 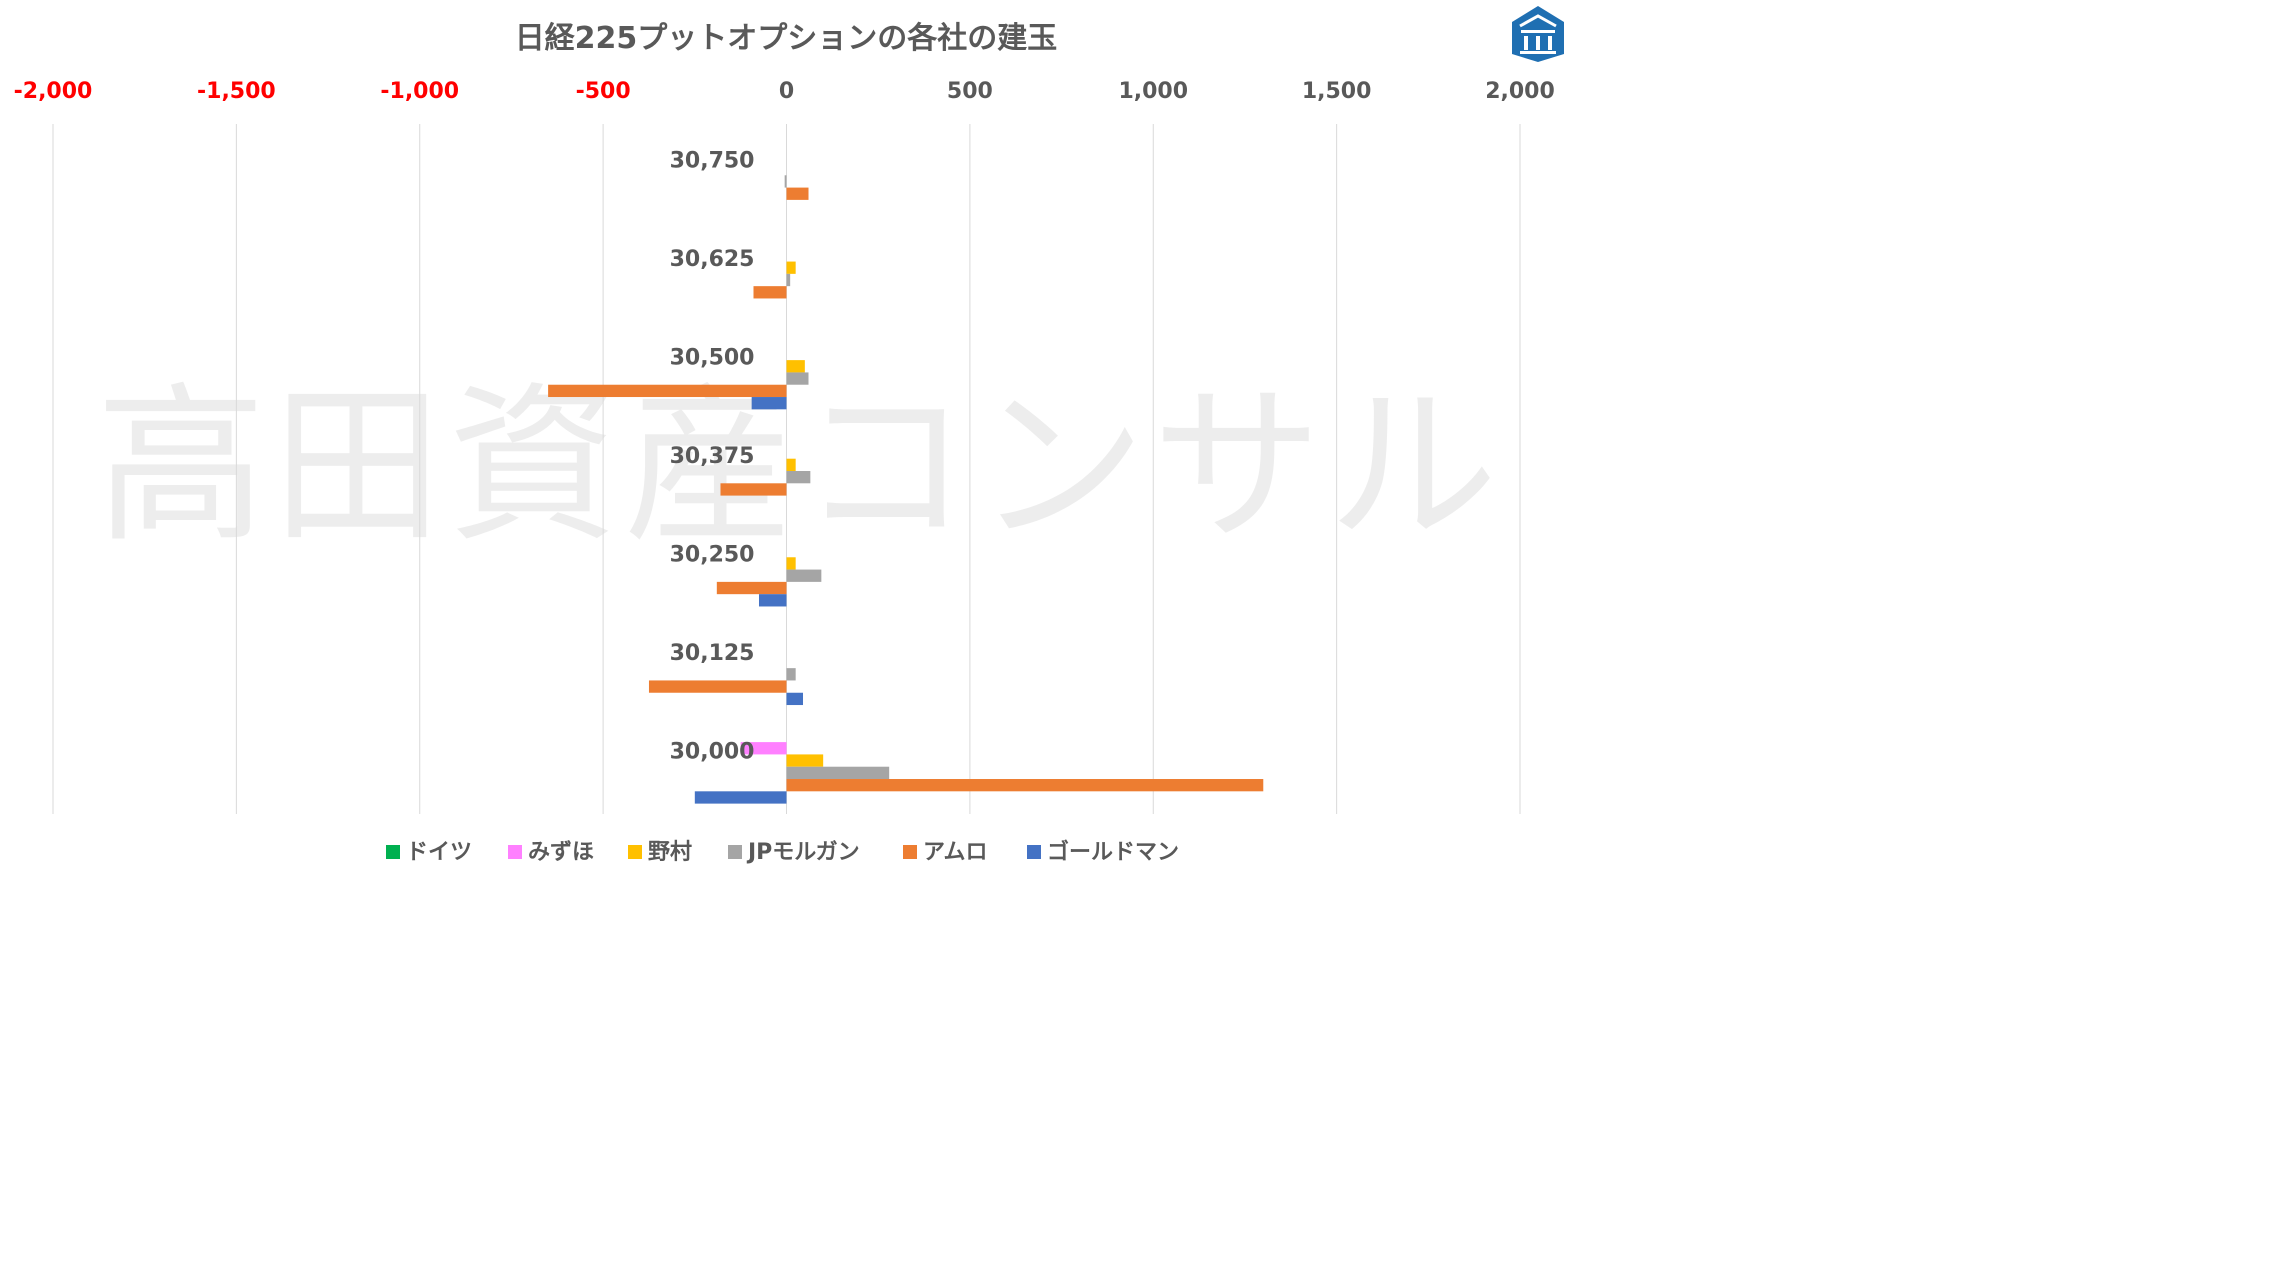 I want to click on x-tick-label: 500, so click(x=970, y=91).